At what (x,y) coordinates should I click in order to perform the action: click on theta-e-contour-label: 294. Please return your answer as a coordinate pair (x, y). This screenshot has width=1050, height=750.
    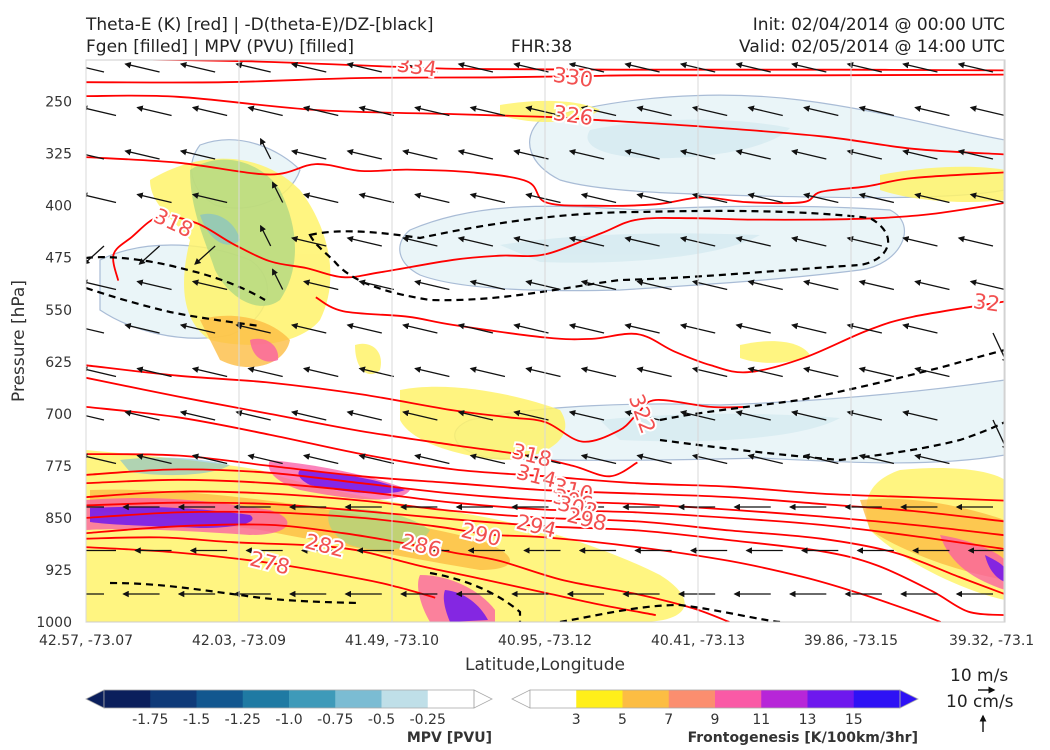
    Looking at the image, I should click on (536, 526).